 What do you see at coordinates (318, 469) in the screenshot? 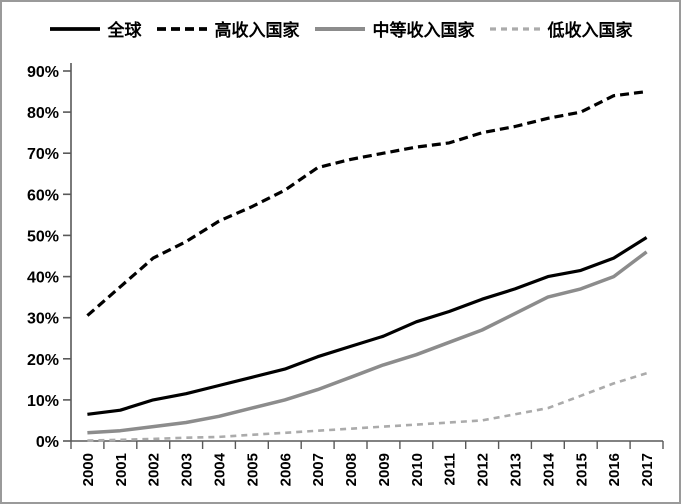
I see `x-tick-label: 2007` at bounding box center [318, 469].